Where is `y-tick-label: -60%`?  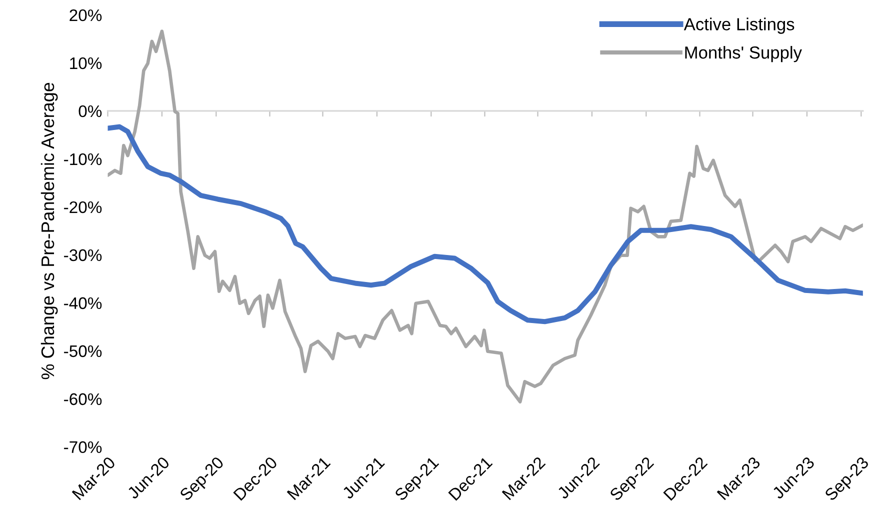 y-tick-label: -60% is located at coordinates (83, 399).